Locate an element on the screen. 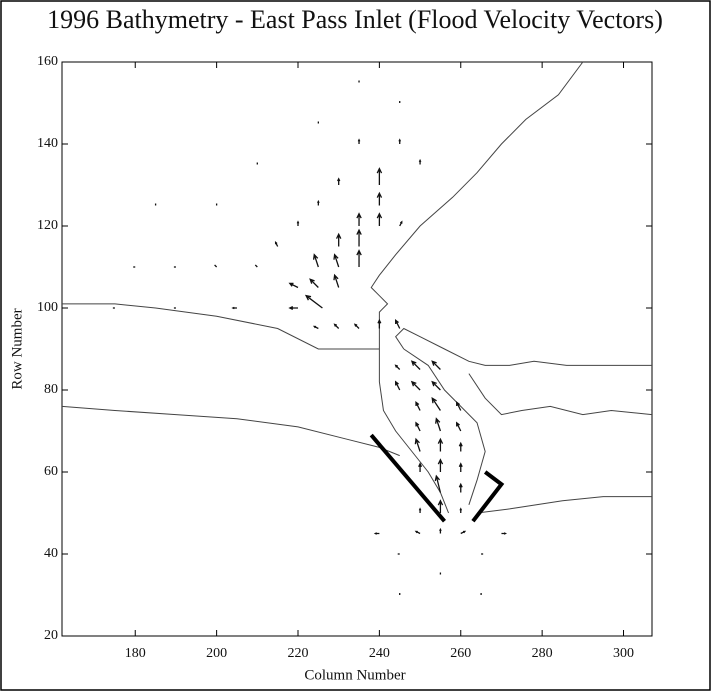  x-tick-label: 260 is located at coordinates (460, 653).